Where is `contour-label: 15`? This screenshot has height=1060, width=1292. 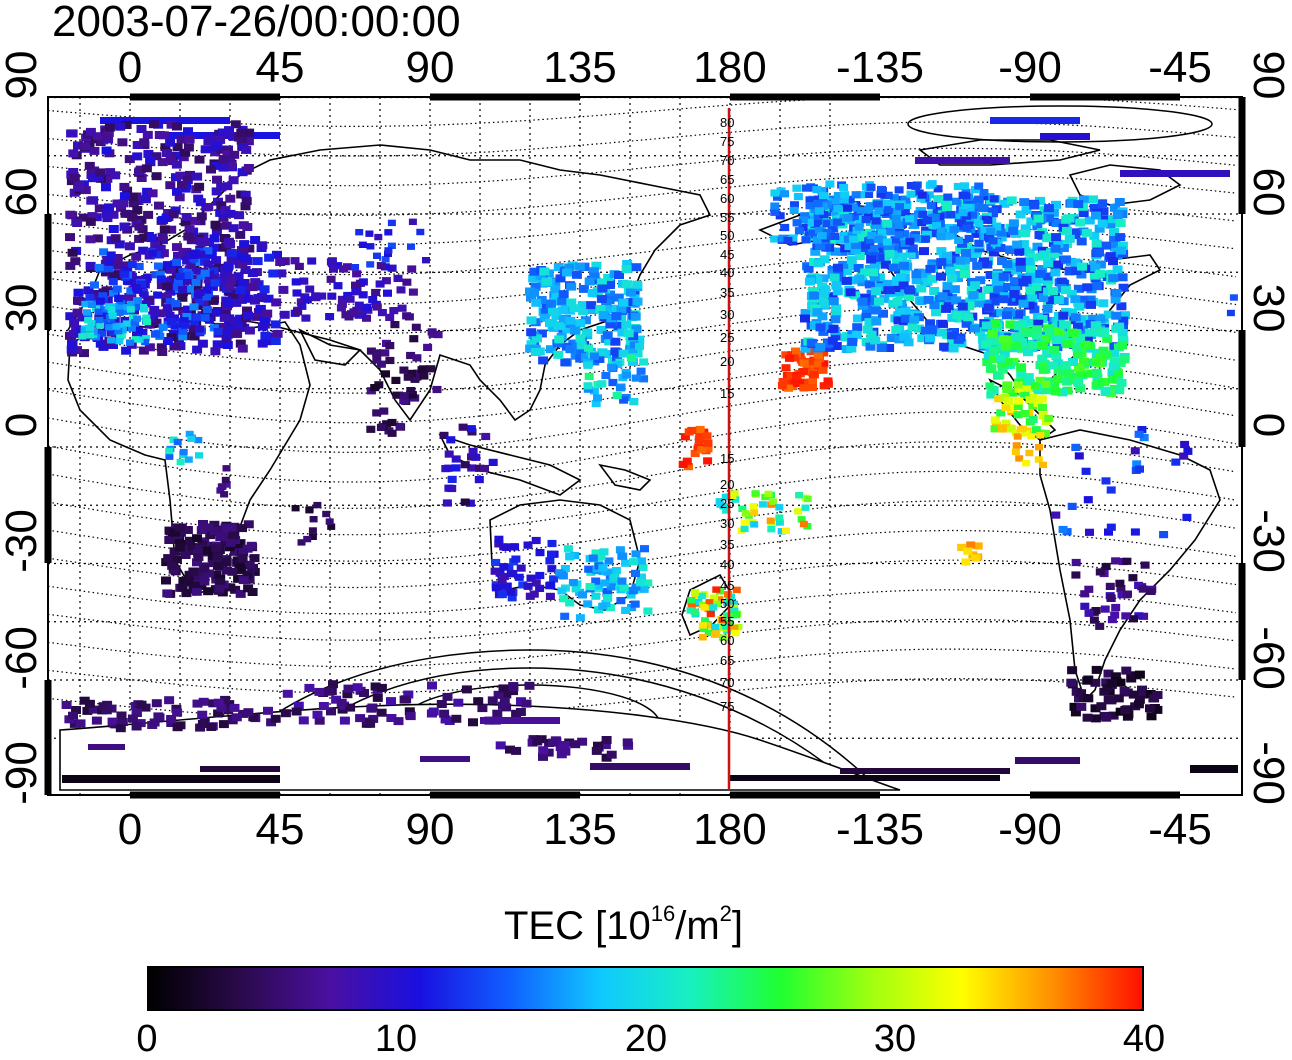
contour-label: 15 is located at coordinates (727, 393).